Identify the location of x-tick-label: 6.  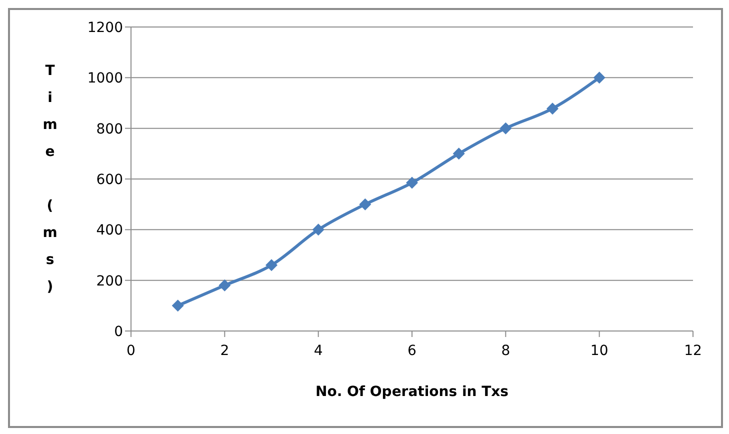
(412, 350).